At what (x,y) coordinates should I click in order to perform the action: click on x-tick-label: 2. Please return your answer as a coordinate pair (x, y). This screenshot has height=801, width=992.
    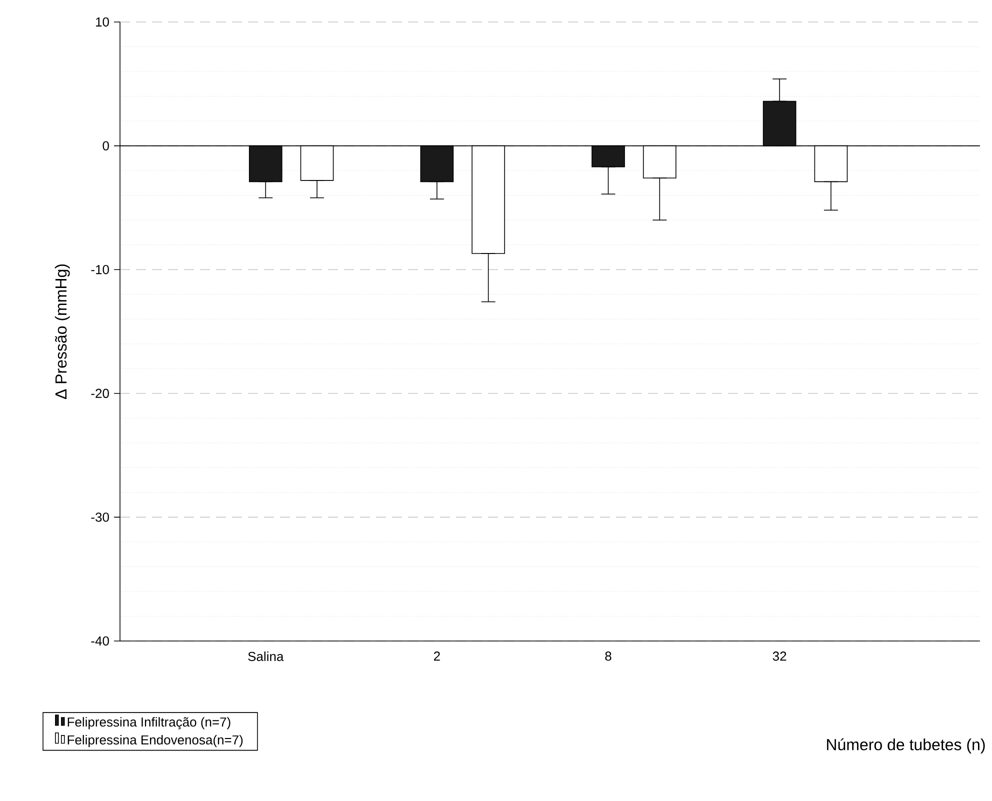
    Looking at the image, I should click on (437, 656).